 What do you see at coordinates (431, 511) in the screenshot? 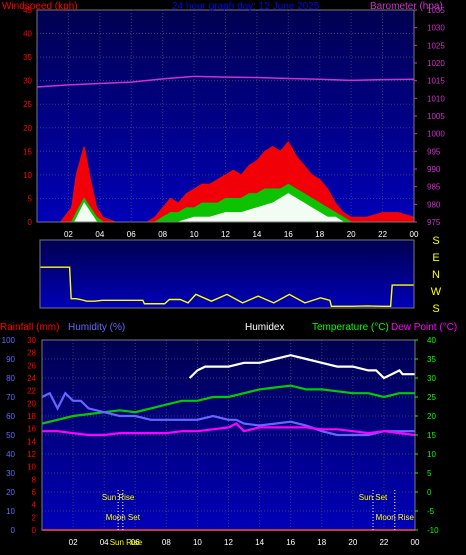
I see `temperature-tick-label: -5` at bounding box center [431, 511].